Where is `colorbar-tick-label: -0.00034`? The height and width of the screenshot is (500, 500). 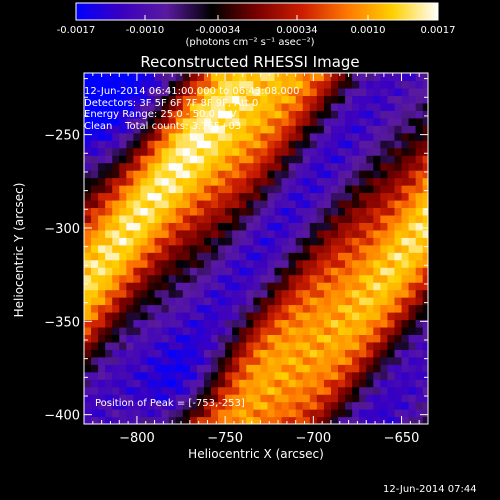
colorbar-tick-label: -0.00034 is located at coordinates (218, 30).